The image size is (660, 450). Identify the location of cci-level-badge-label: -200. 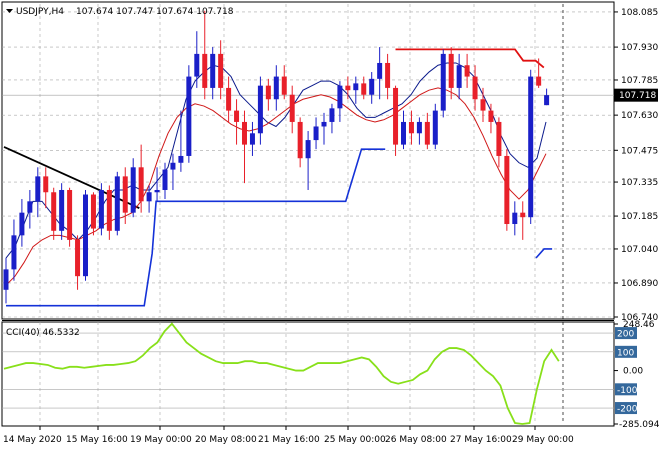
(627, 410).